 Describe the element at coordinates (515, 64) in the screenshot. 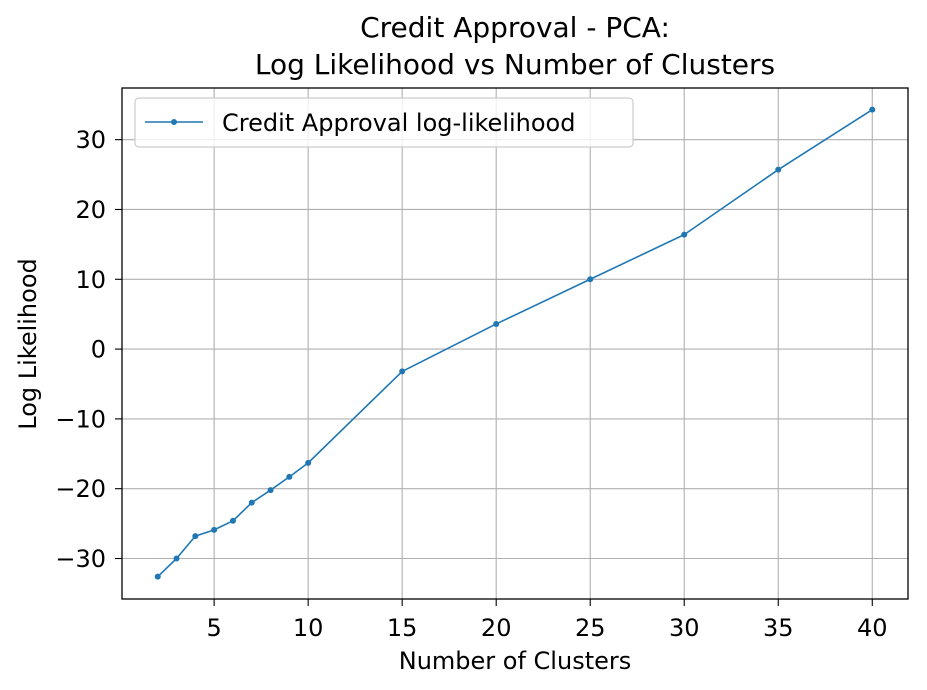

I see `chart-title-line-2: Log Likelihood vs Number of Clusters` at that location.